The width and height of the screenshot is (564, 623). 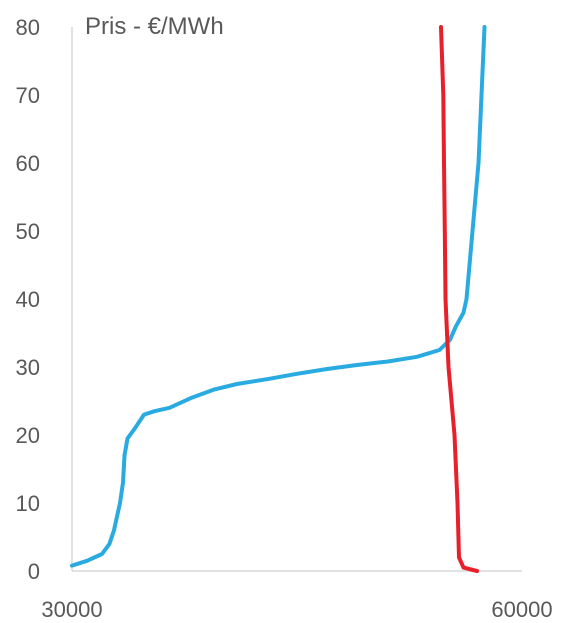 I want to click on x-tick-label: 30000, so click(x=71, y=609).